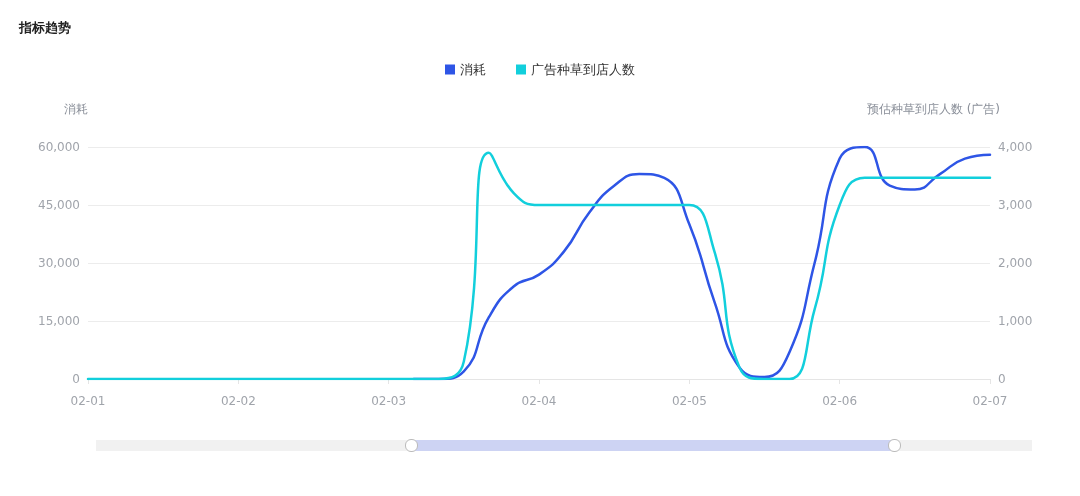 The width and height of the screenshot is (1080, 496). Describe the element at coordinates (990, 401) in the screenshot. I see `x-tick-label: 02-07` at that location.